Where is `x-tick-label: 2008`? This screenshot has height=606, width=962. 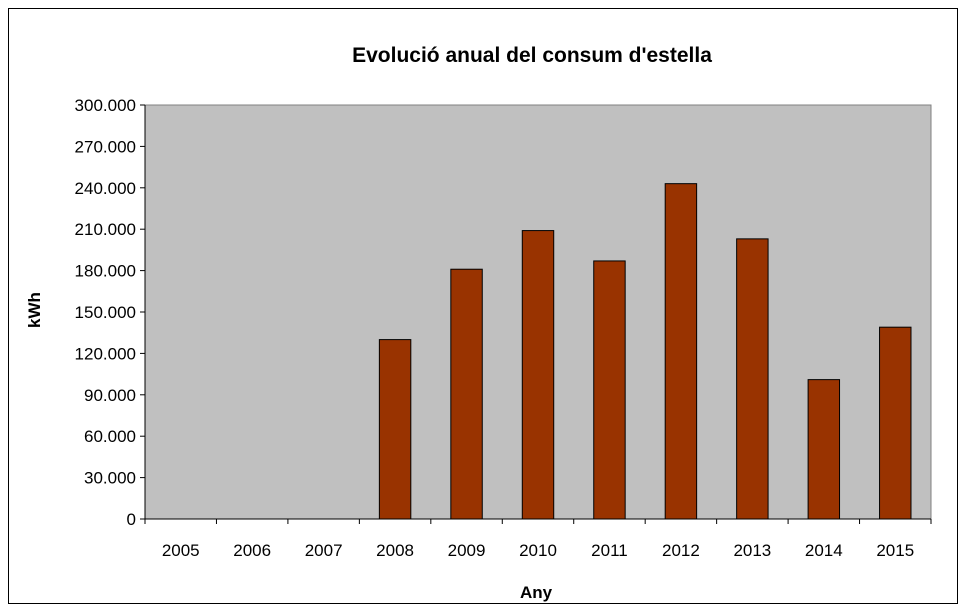
x-tick-label: 2008 is located at coordinates (395, 550).